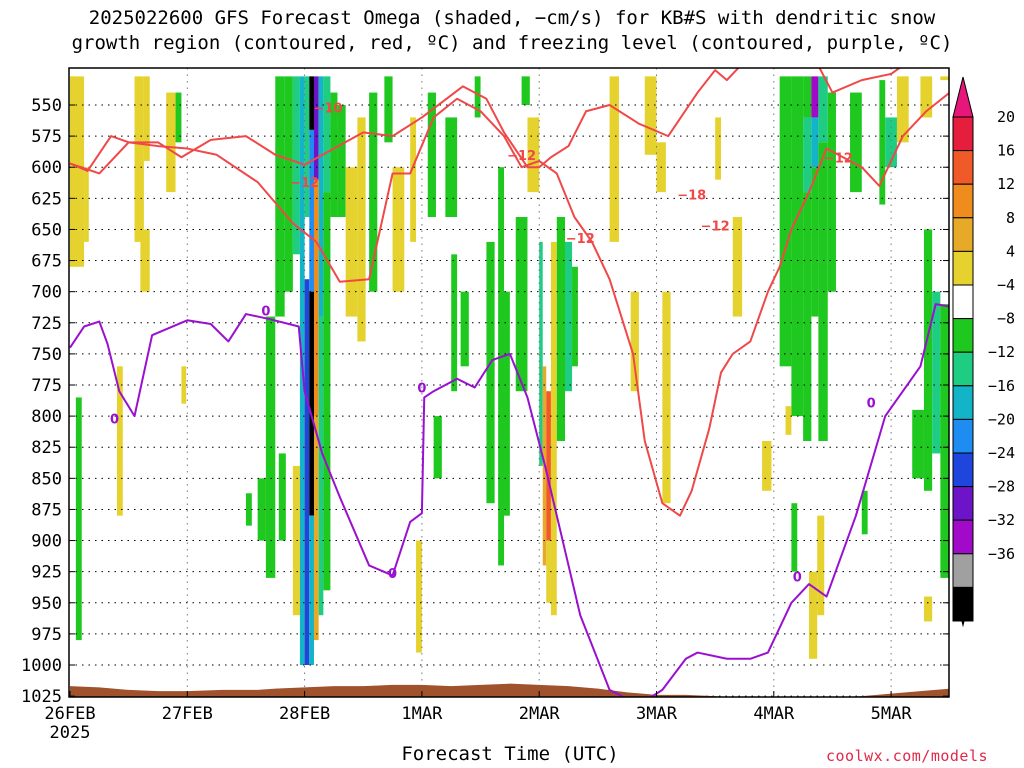 The width and height of the screenshot is (1024, 768). I want to click on colorbar-top-arrow, so click(963, 97).